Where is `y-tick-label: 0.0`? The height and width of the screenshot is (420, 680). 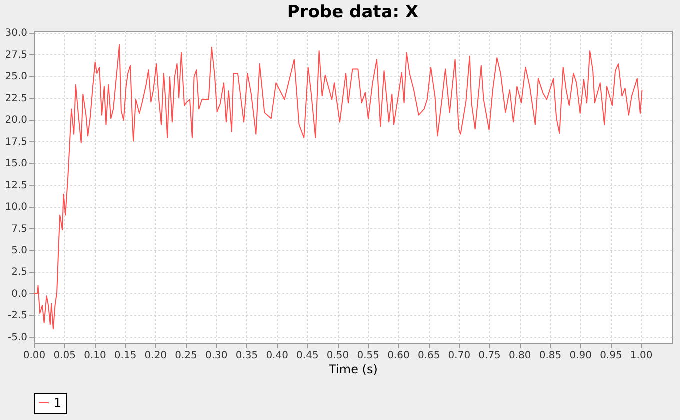 y-tick-label: 0.0 is located at coordinates (20, 294).